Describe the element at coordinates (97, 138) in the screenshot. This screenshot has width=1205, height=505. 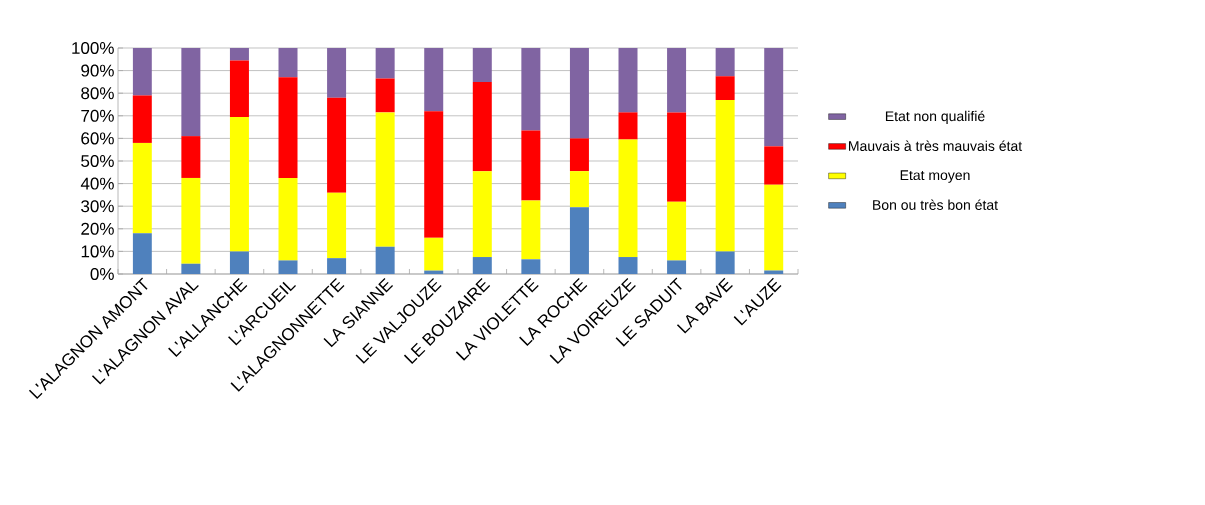
I see `y-tick-label: 60%` at that location.